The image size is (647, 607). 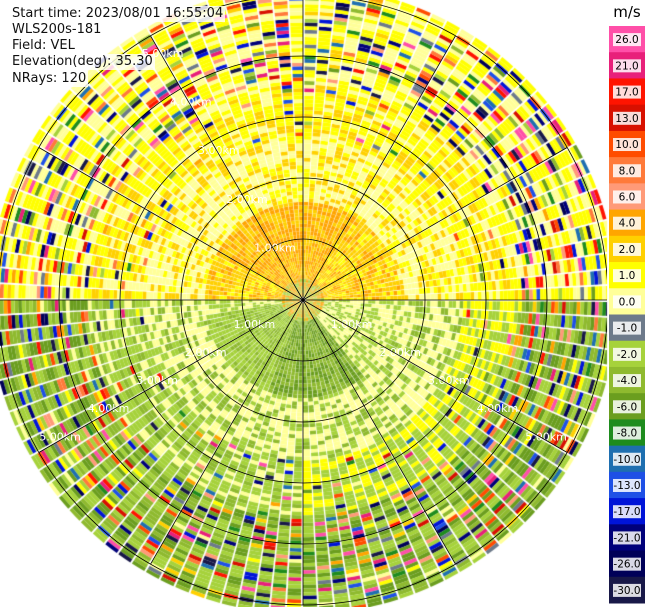 I want to click on colorbar-tick-label: 13.0, so click(x=626, y=119).